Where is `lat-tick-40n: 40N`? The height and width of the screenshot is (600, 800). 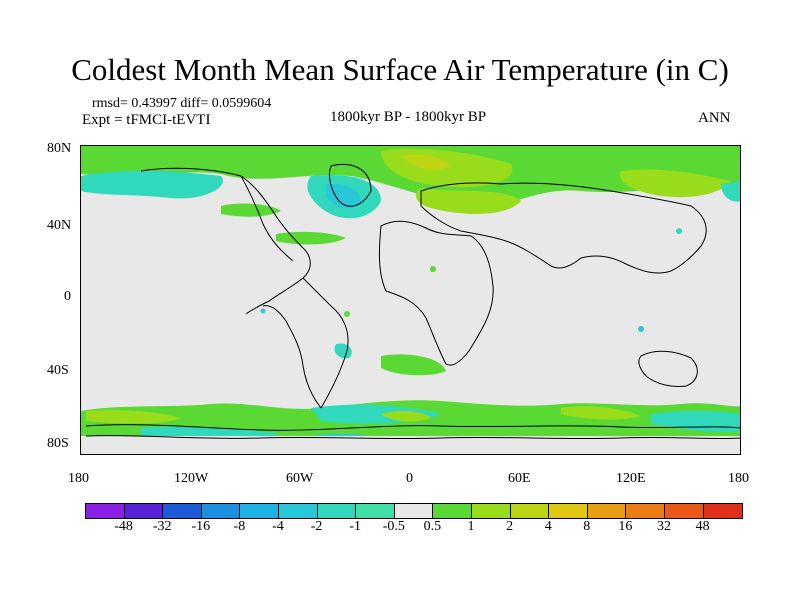 lat-tick-40n: 40N is located at coordinates (59, 225).